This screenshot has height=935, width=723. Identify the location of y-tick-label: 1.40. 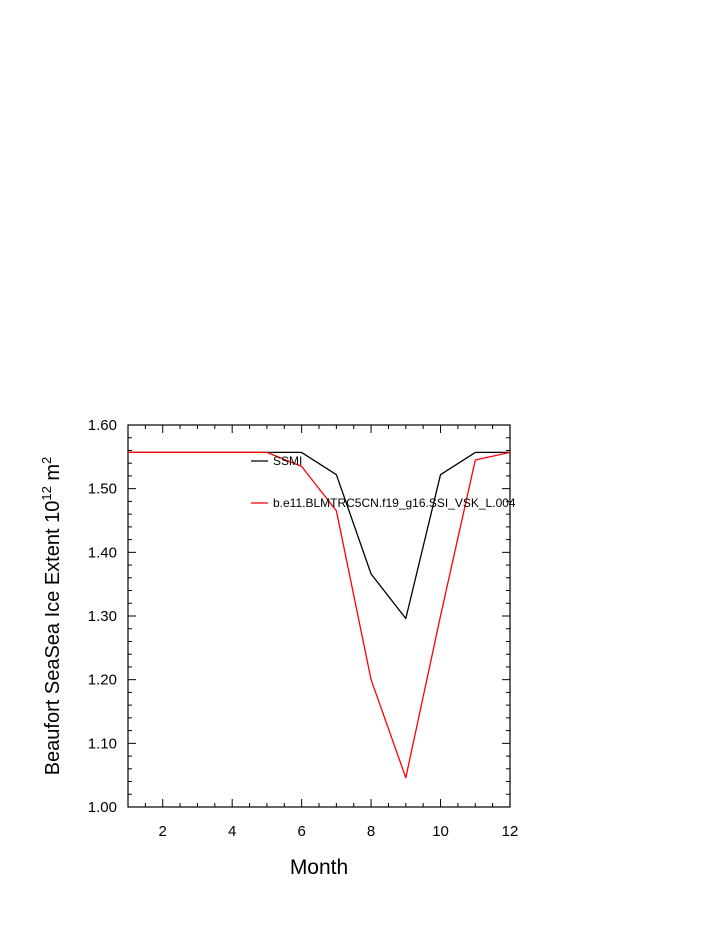
(102, 552).